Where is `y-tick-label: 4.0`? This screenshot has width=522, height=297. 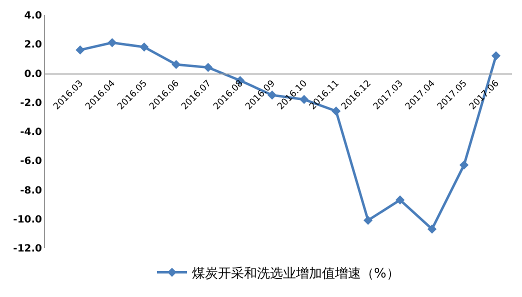 y-tick-label: 4.0 is located at coordinates (33, 16).